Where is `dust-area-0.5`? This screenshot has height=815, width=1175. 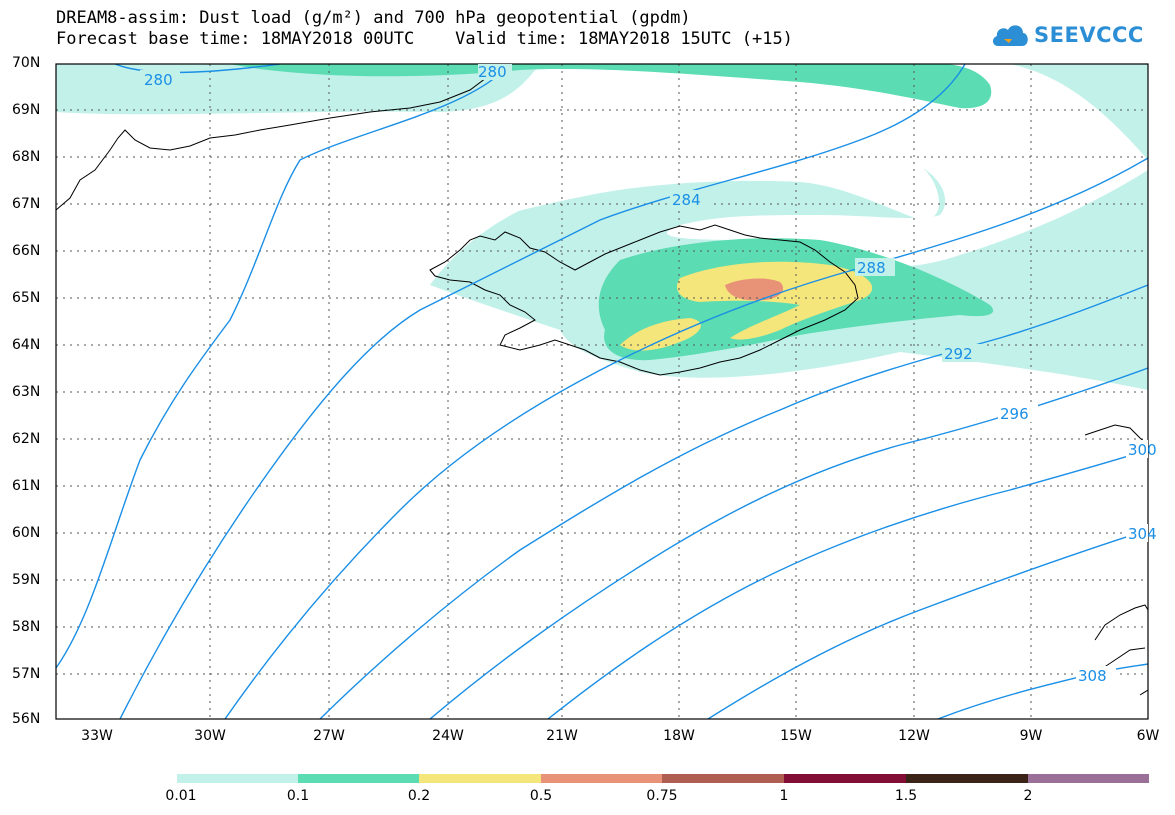
dust-area-0.5 is located at coordinates (754, 289).